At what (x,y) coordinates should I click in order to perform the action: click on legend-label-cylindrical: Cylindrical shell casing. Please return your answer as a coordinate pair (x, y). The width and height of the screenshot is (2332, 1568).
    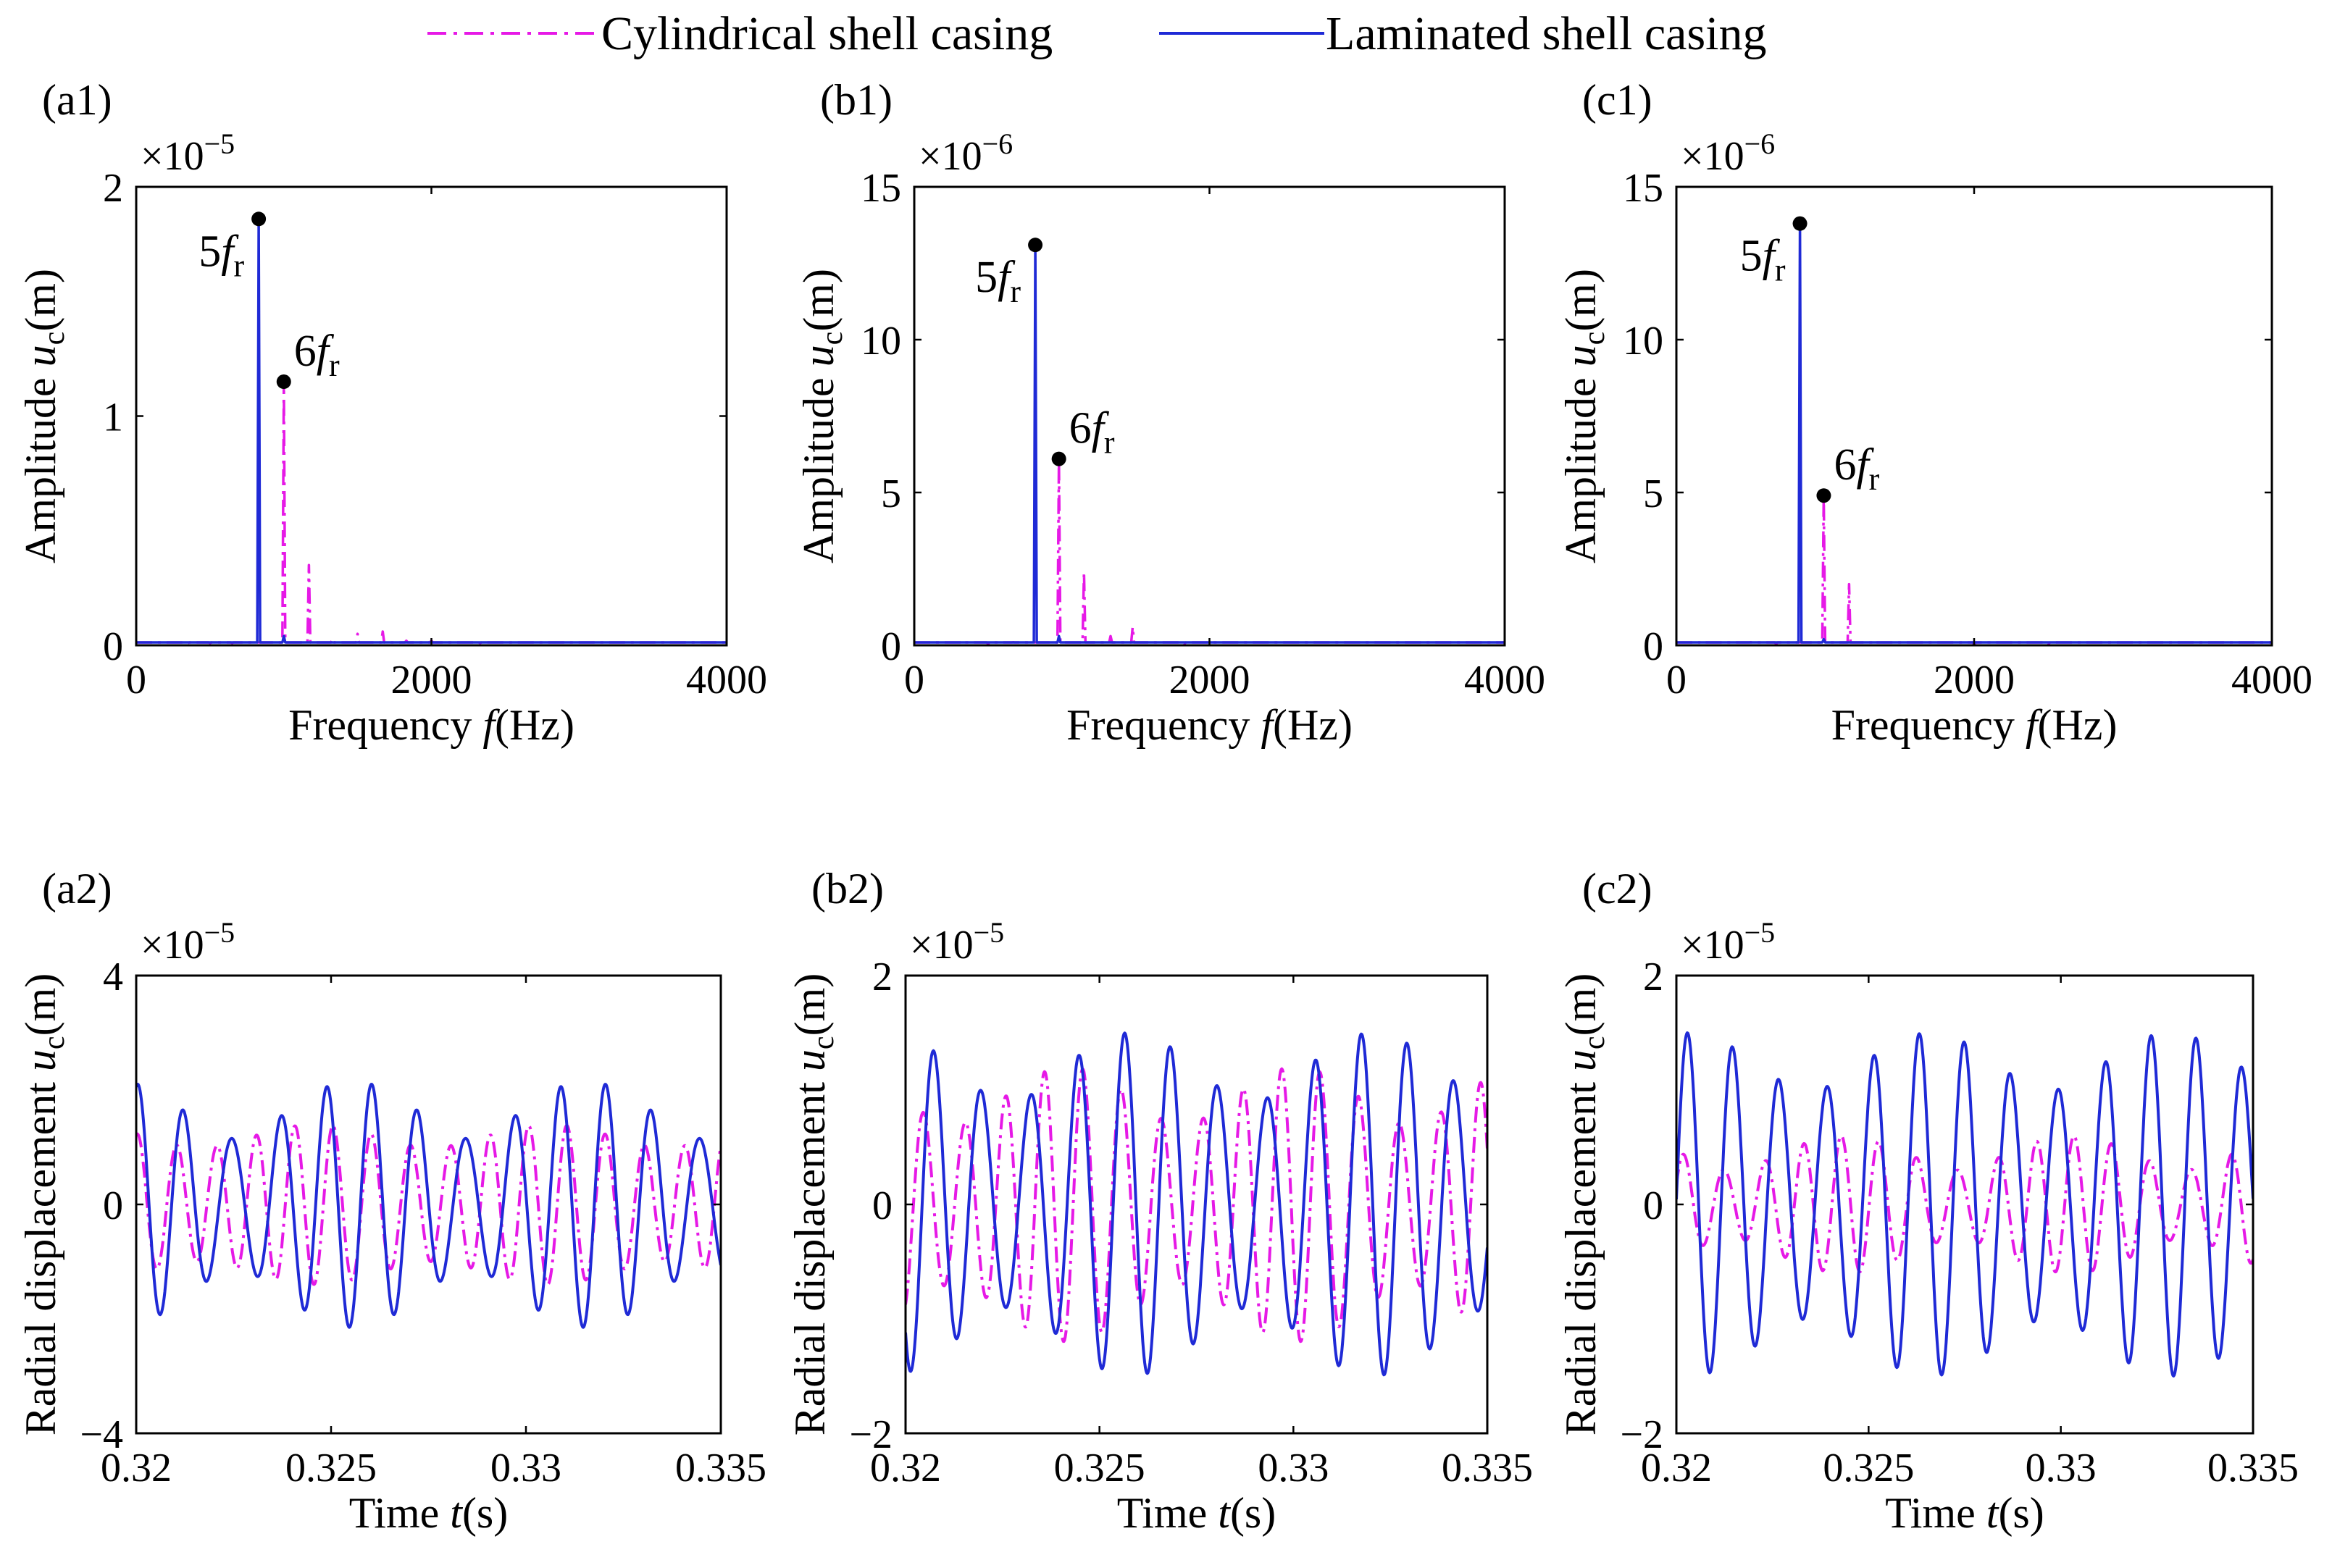
    Looking at the image, I should click on (827, 33).